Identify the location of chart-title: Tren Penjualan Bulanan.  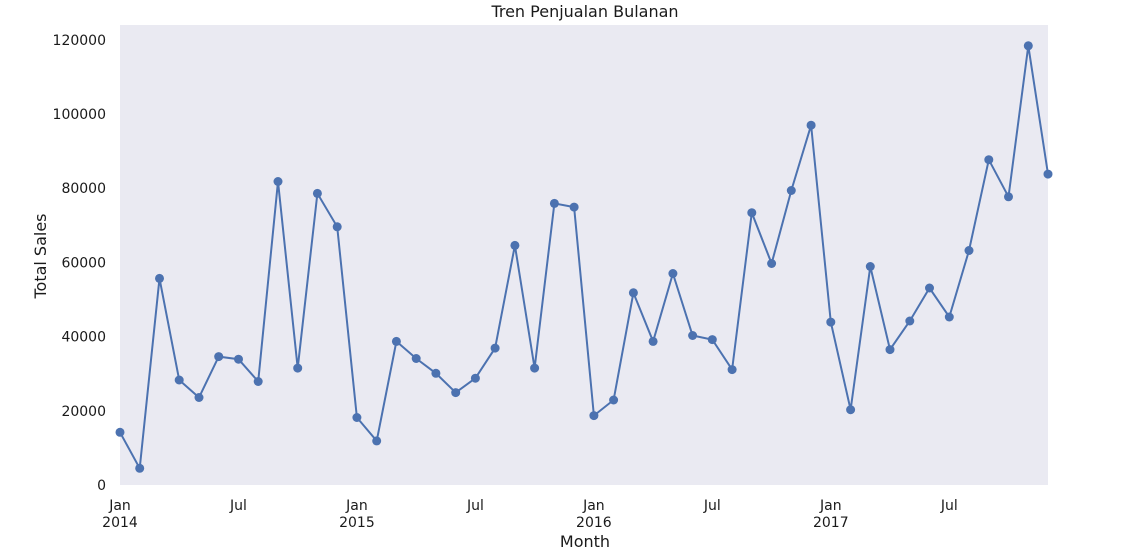
(584, 11).